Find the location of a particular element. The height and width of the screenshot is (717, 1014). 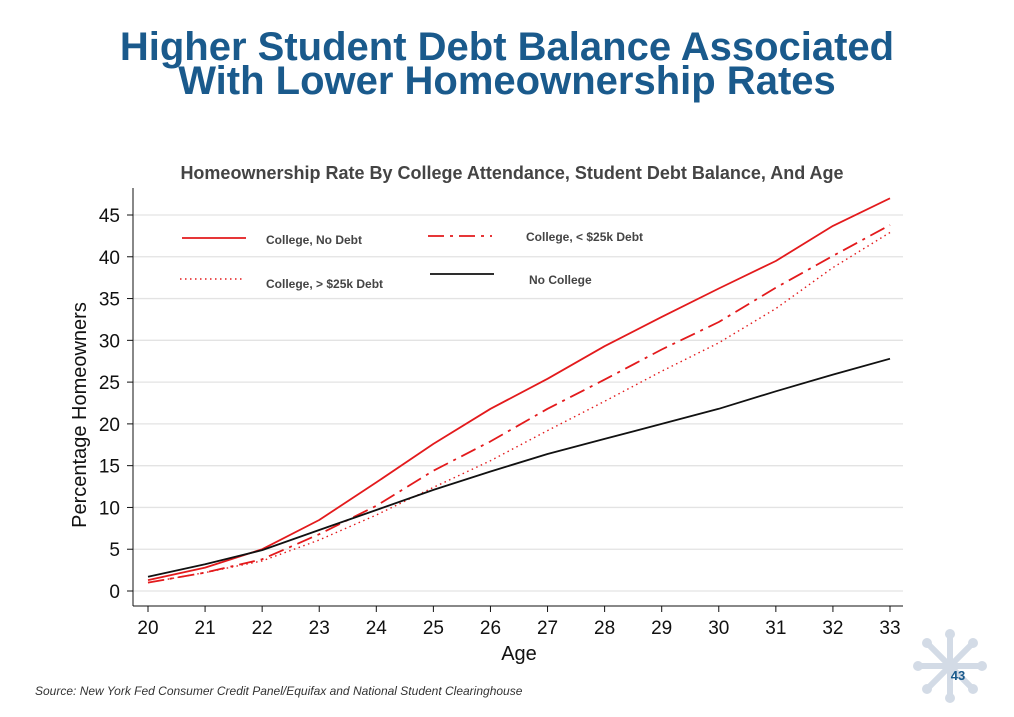

y-tick-label: 40 is located at coordinates (109, 258).